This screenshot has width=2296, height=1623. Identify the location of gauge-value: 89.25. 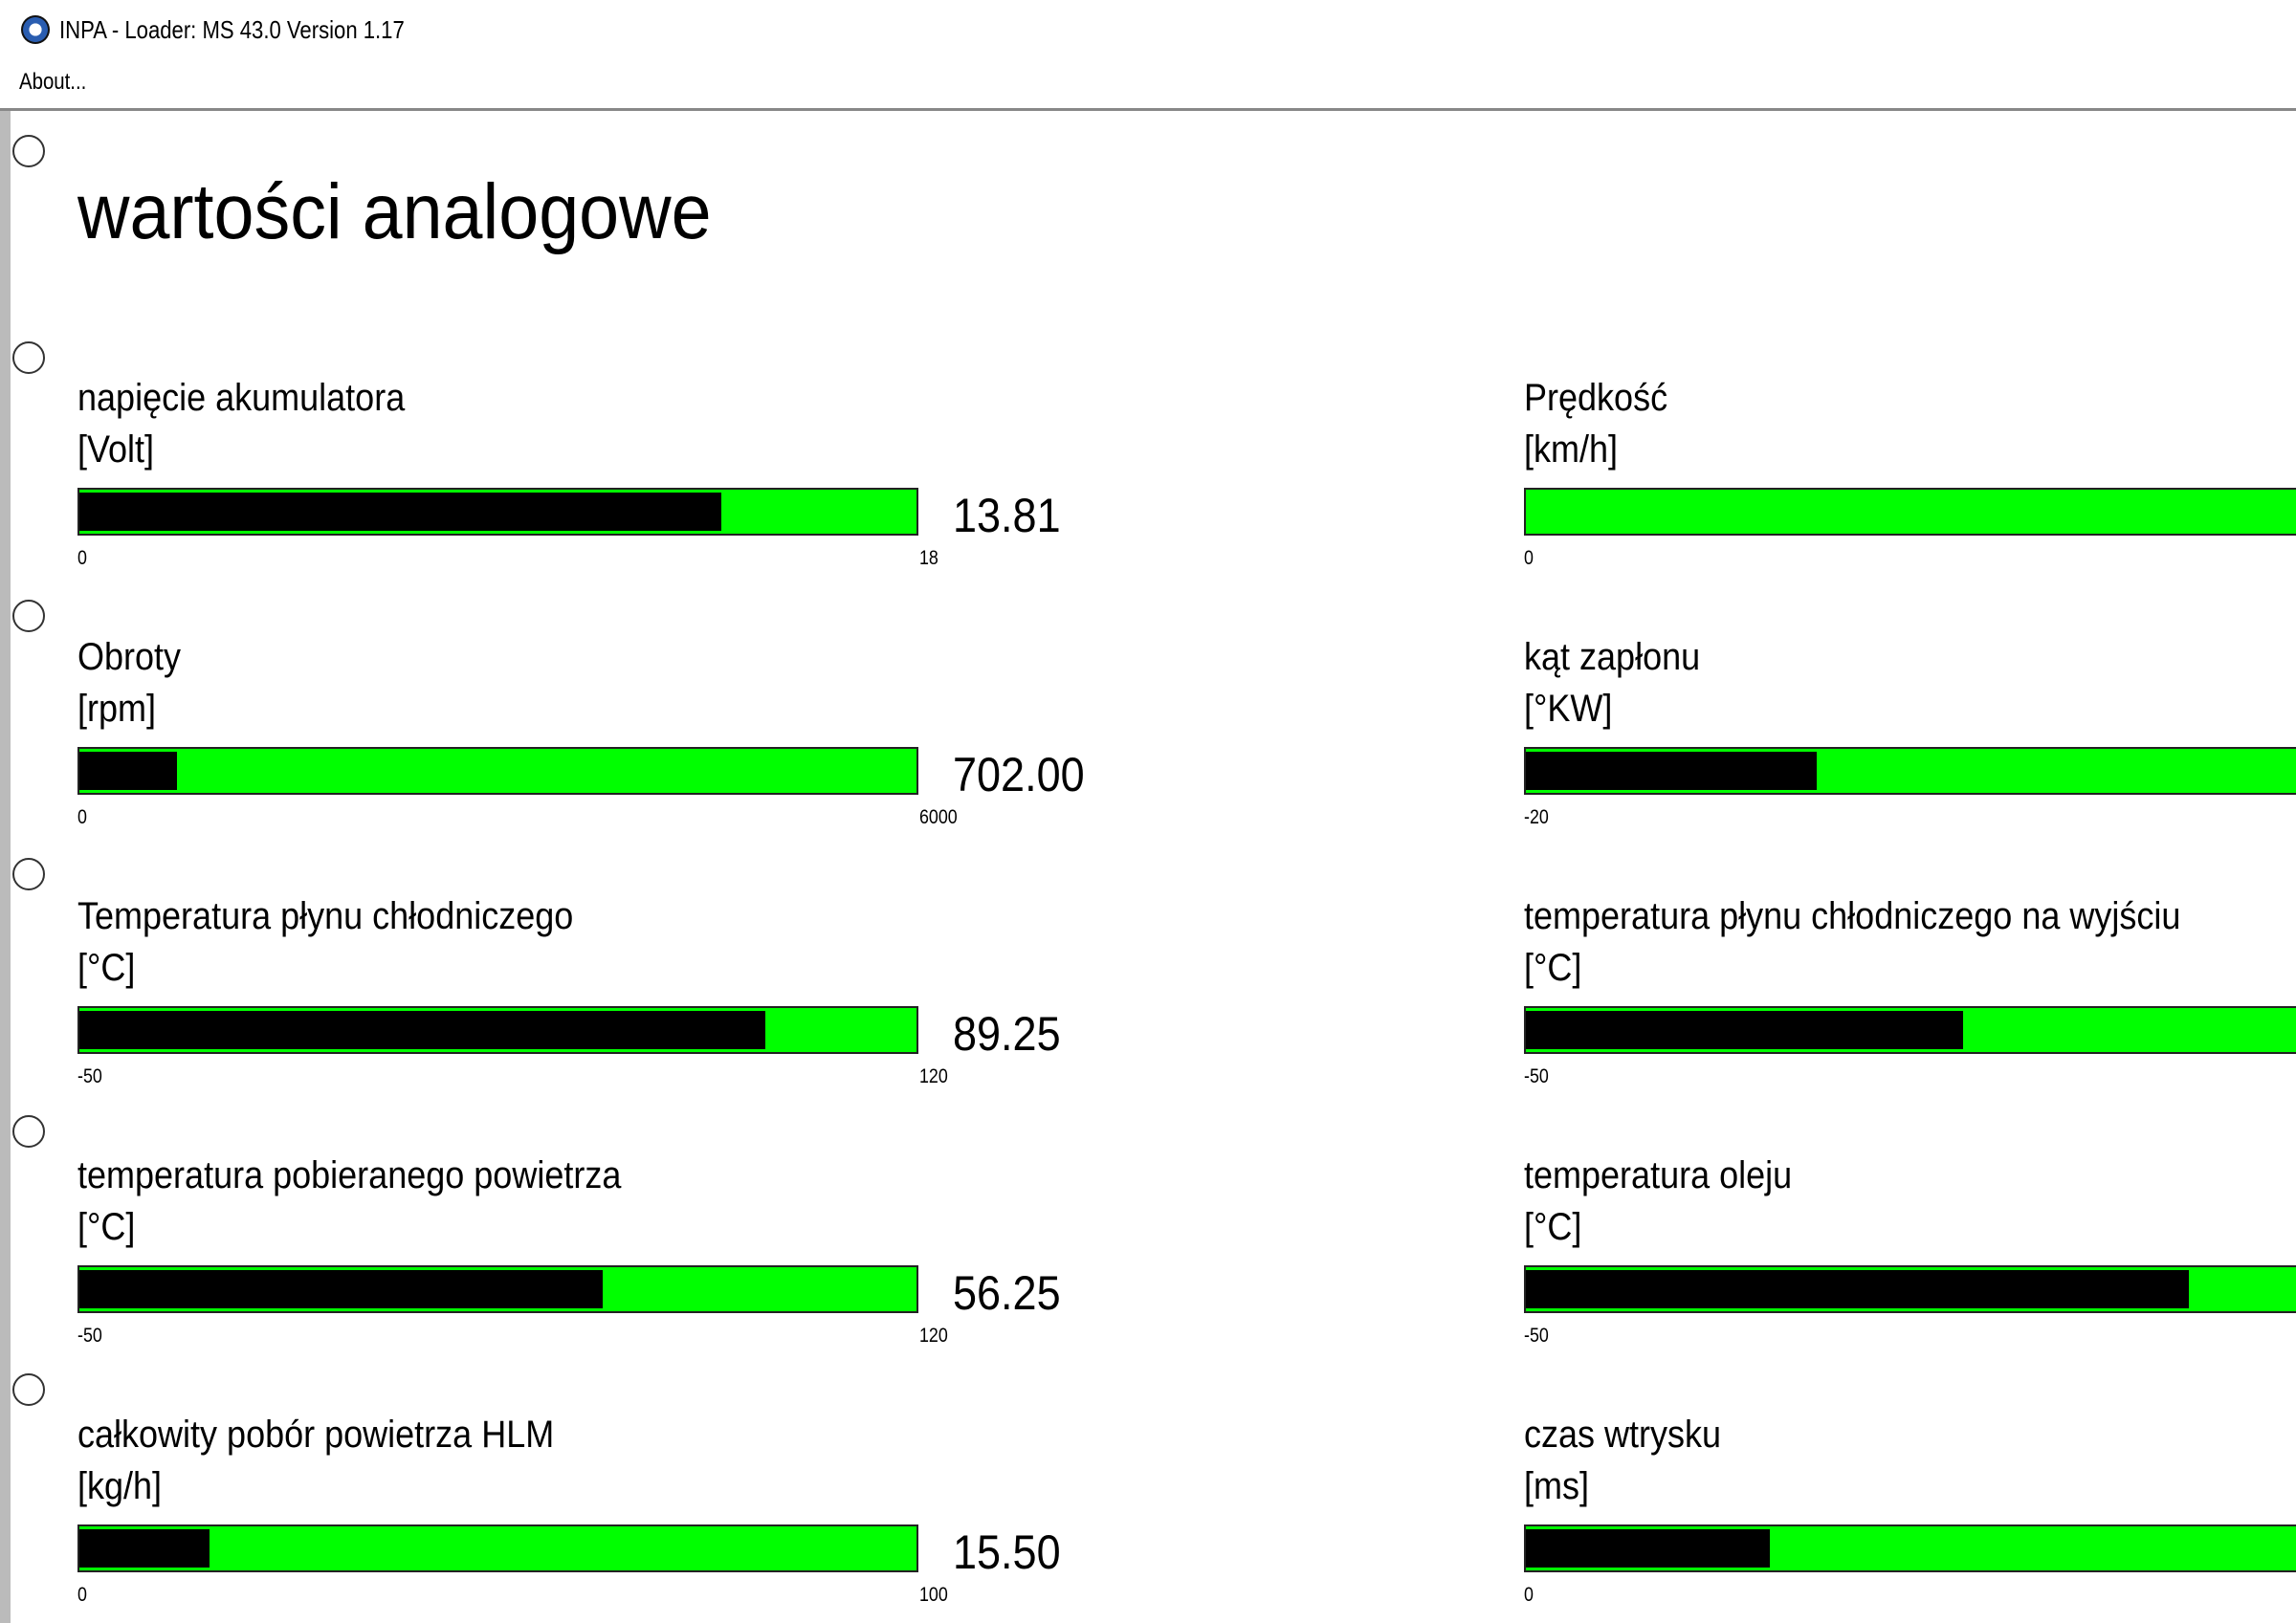
(1007, 1034).